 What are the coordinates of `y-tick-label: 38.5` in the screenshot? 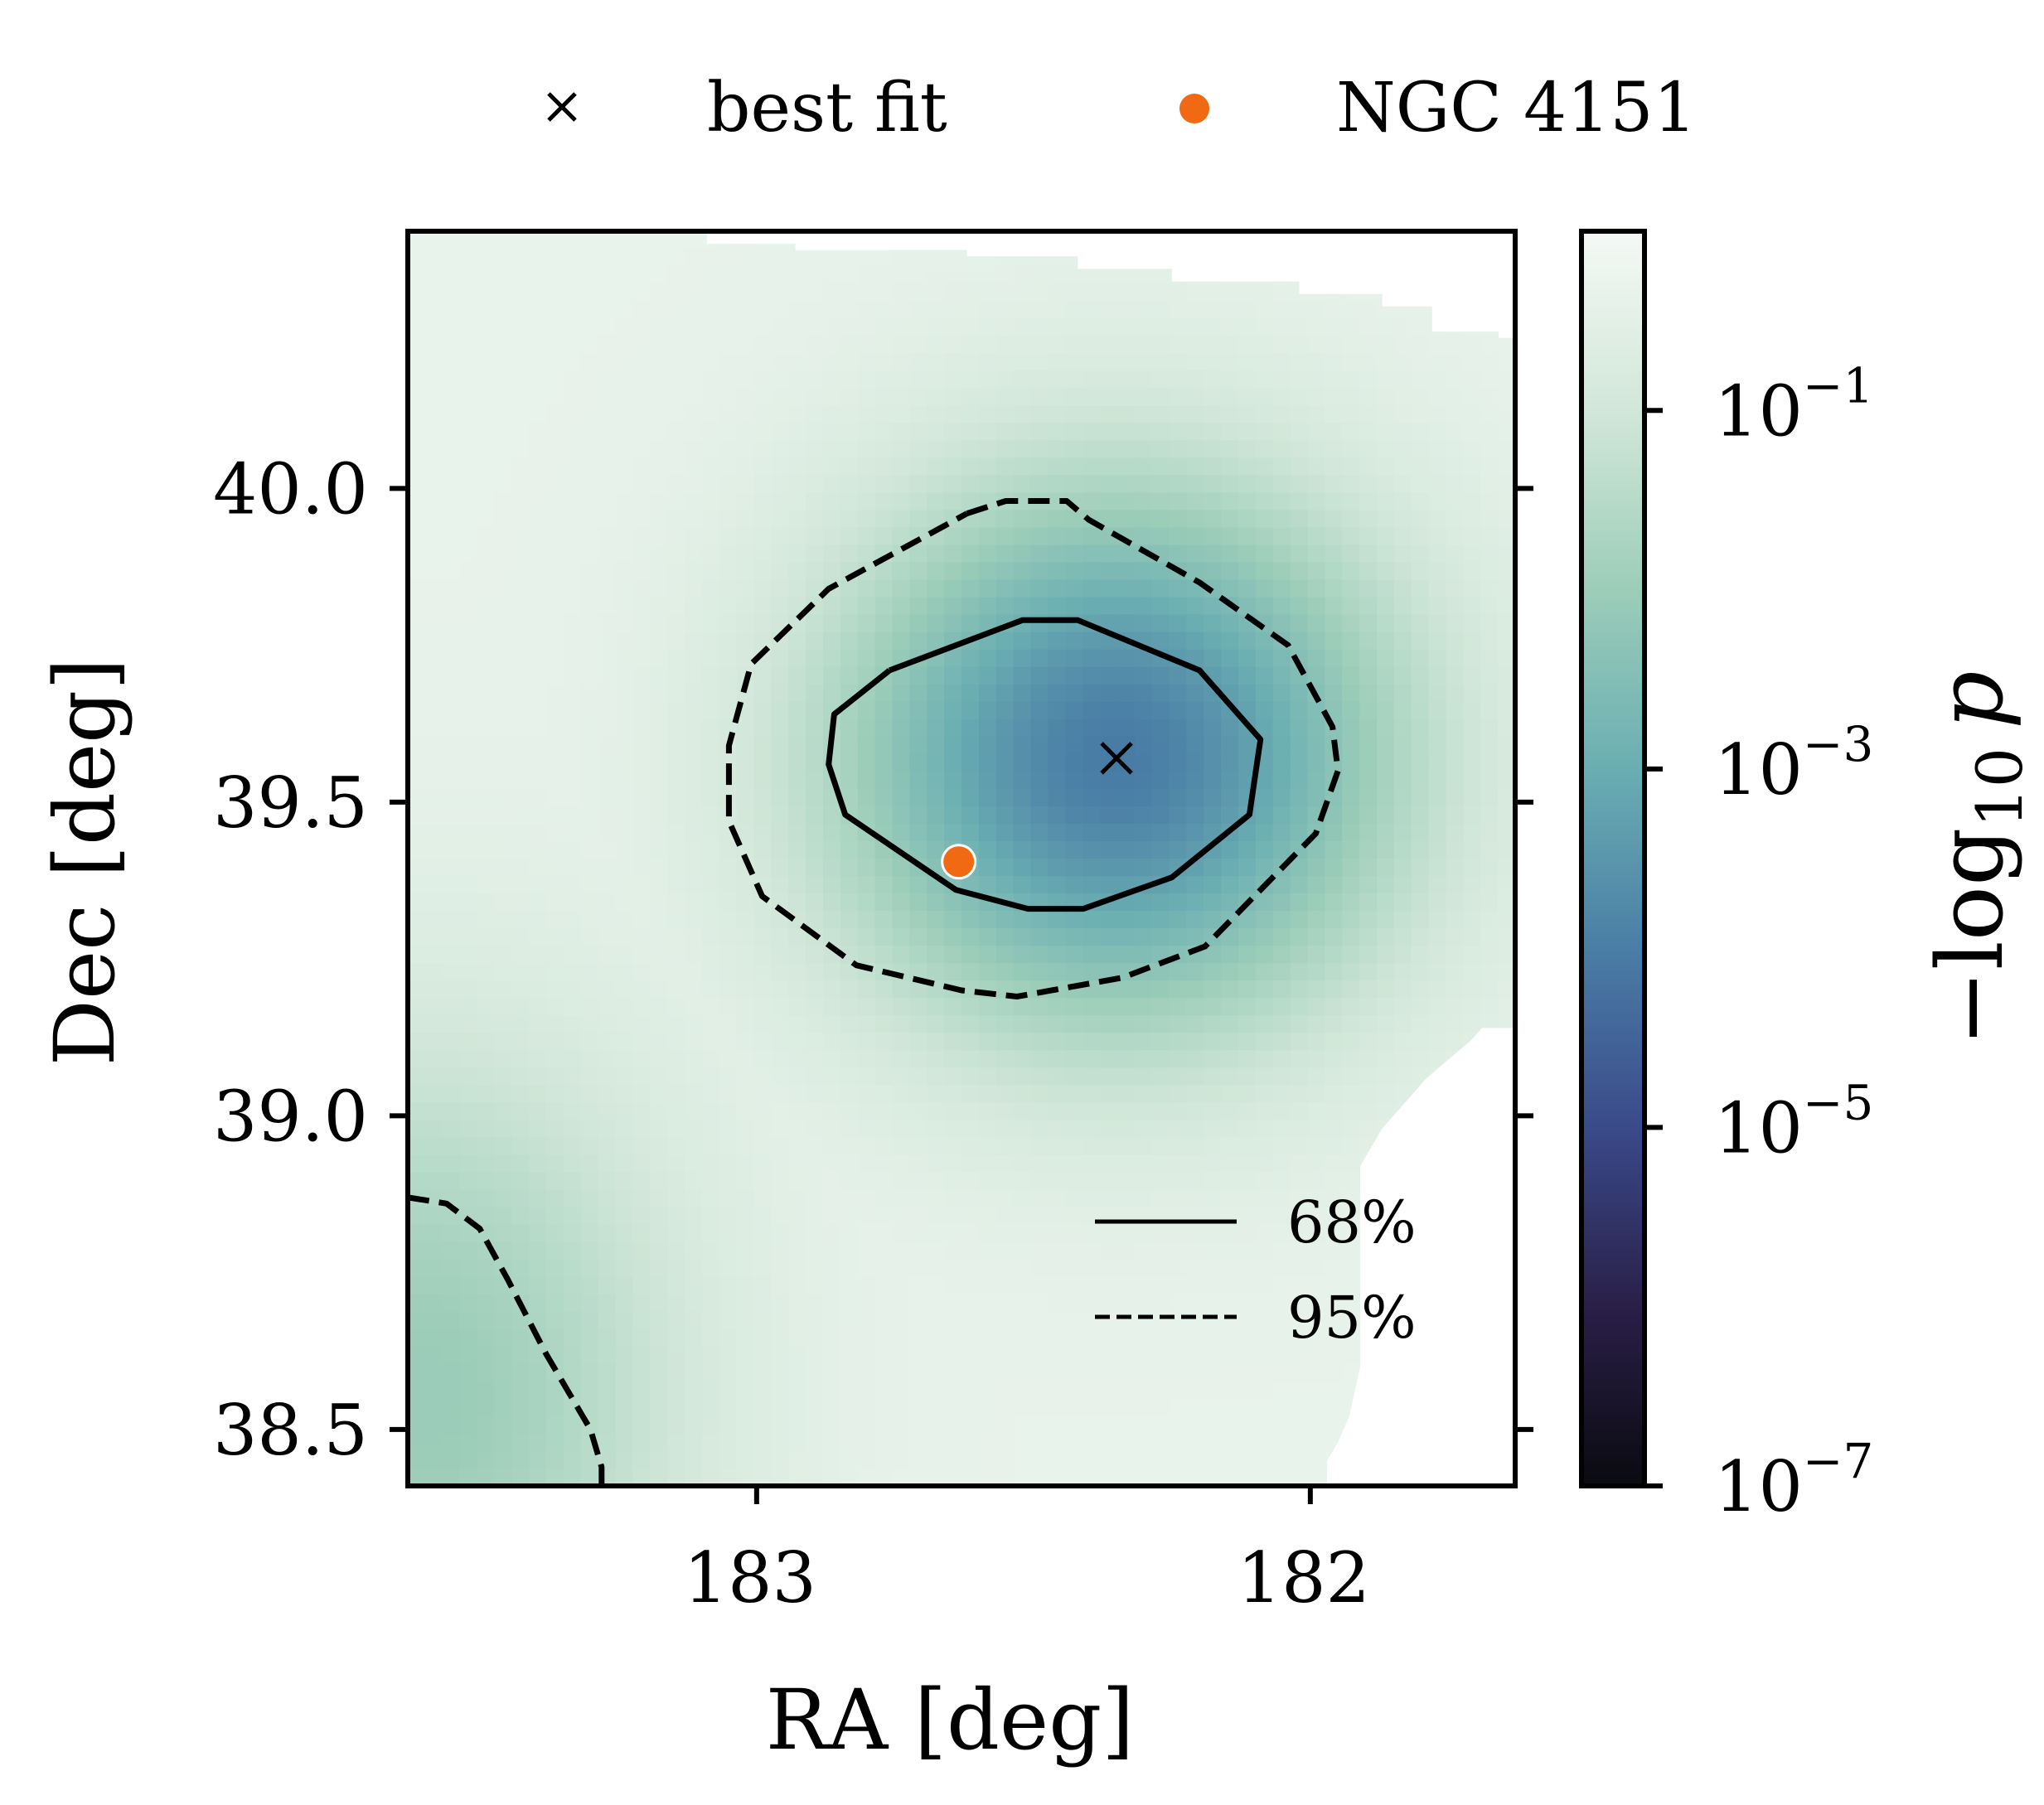 It's located at (290, 1431).